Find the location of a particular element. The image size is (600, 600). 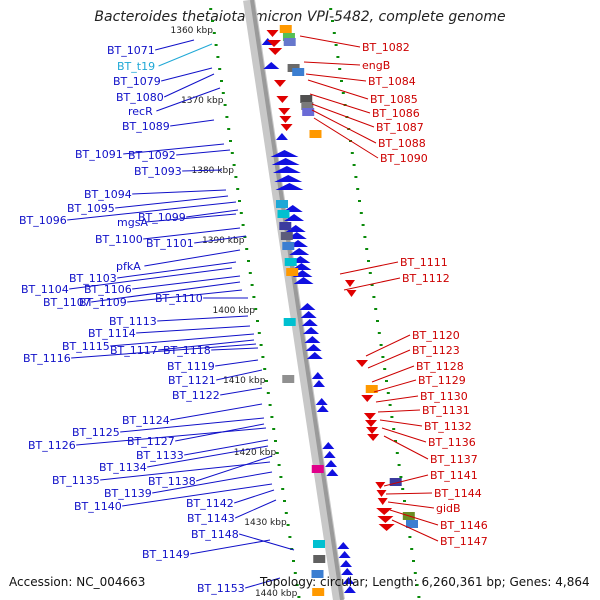

left-gene-label: BT_1125 is located at coordinates (96, 432).